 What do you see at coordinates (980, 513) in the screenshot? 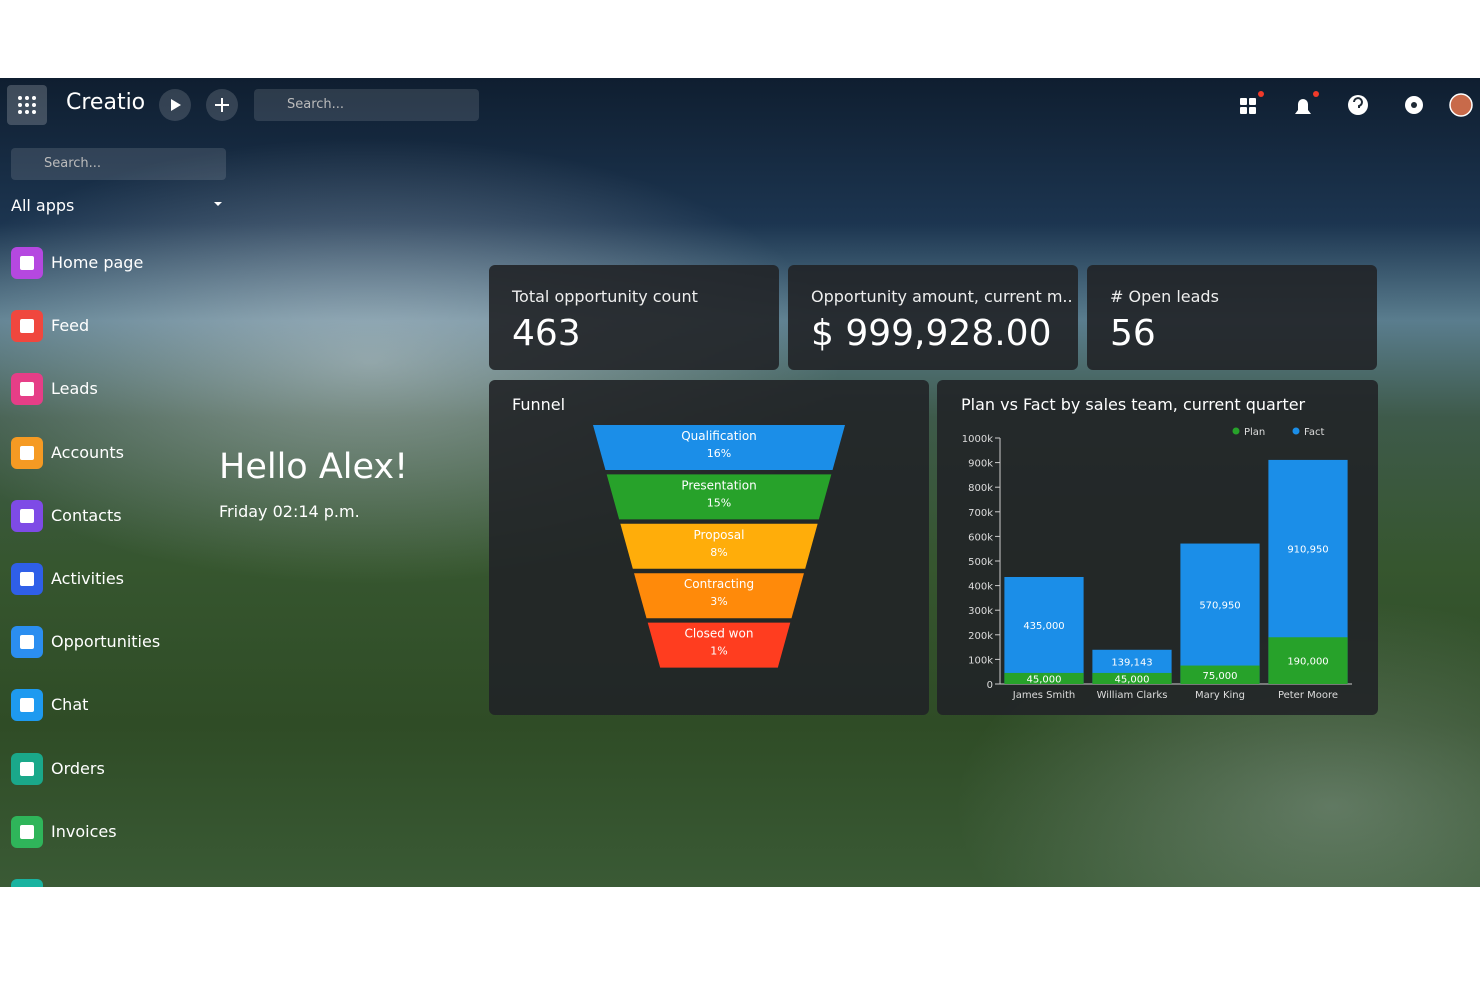
I see `y-tick-label: 700k` at bounding box center [980, 513].